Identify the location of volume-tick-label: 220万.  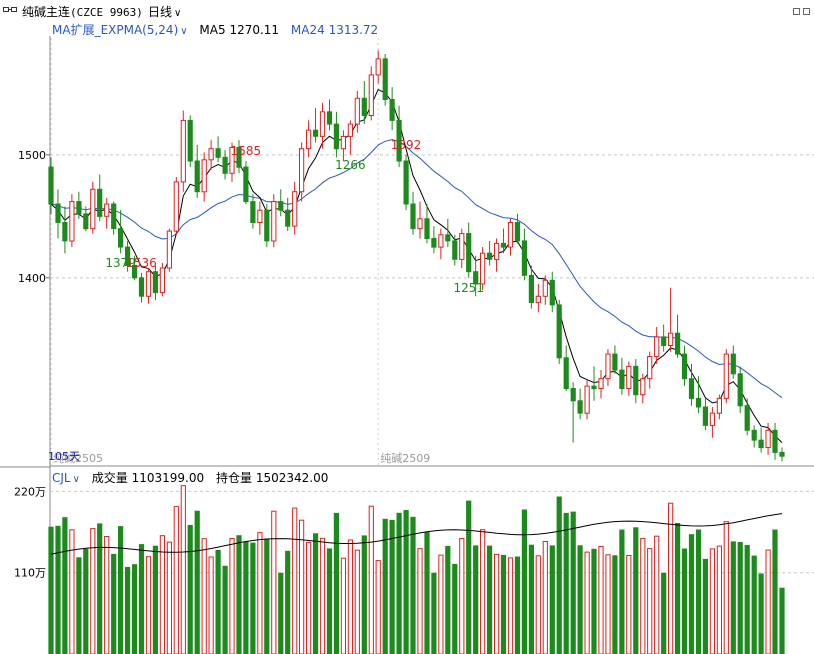
(30, 491).